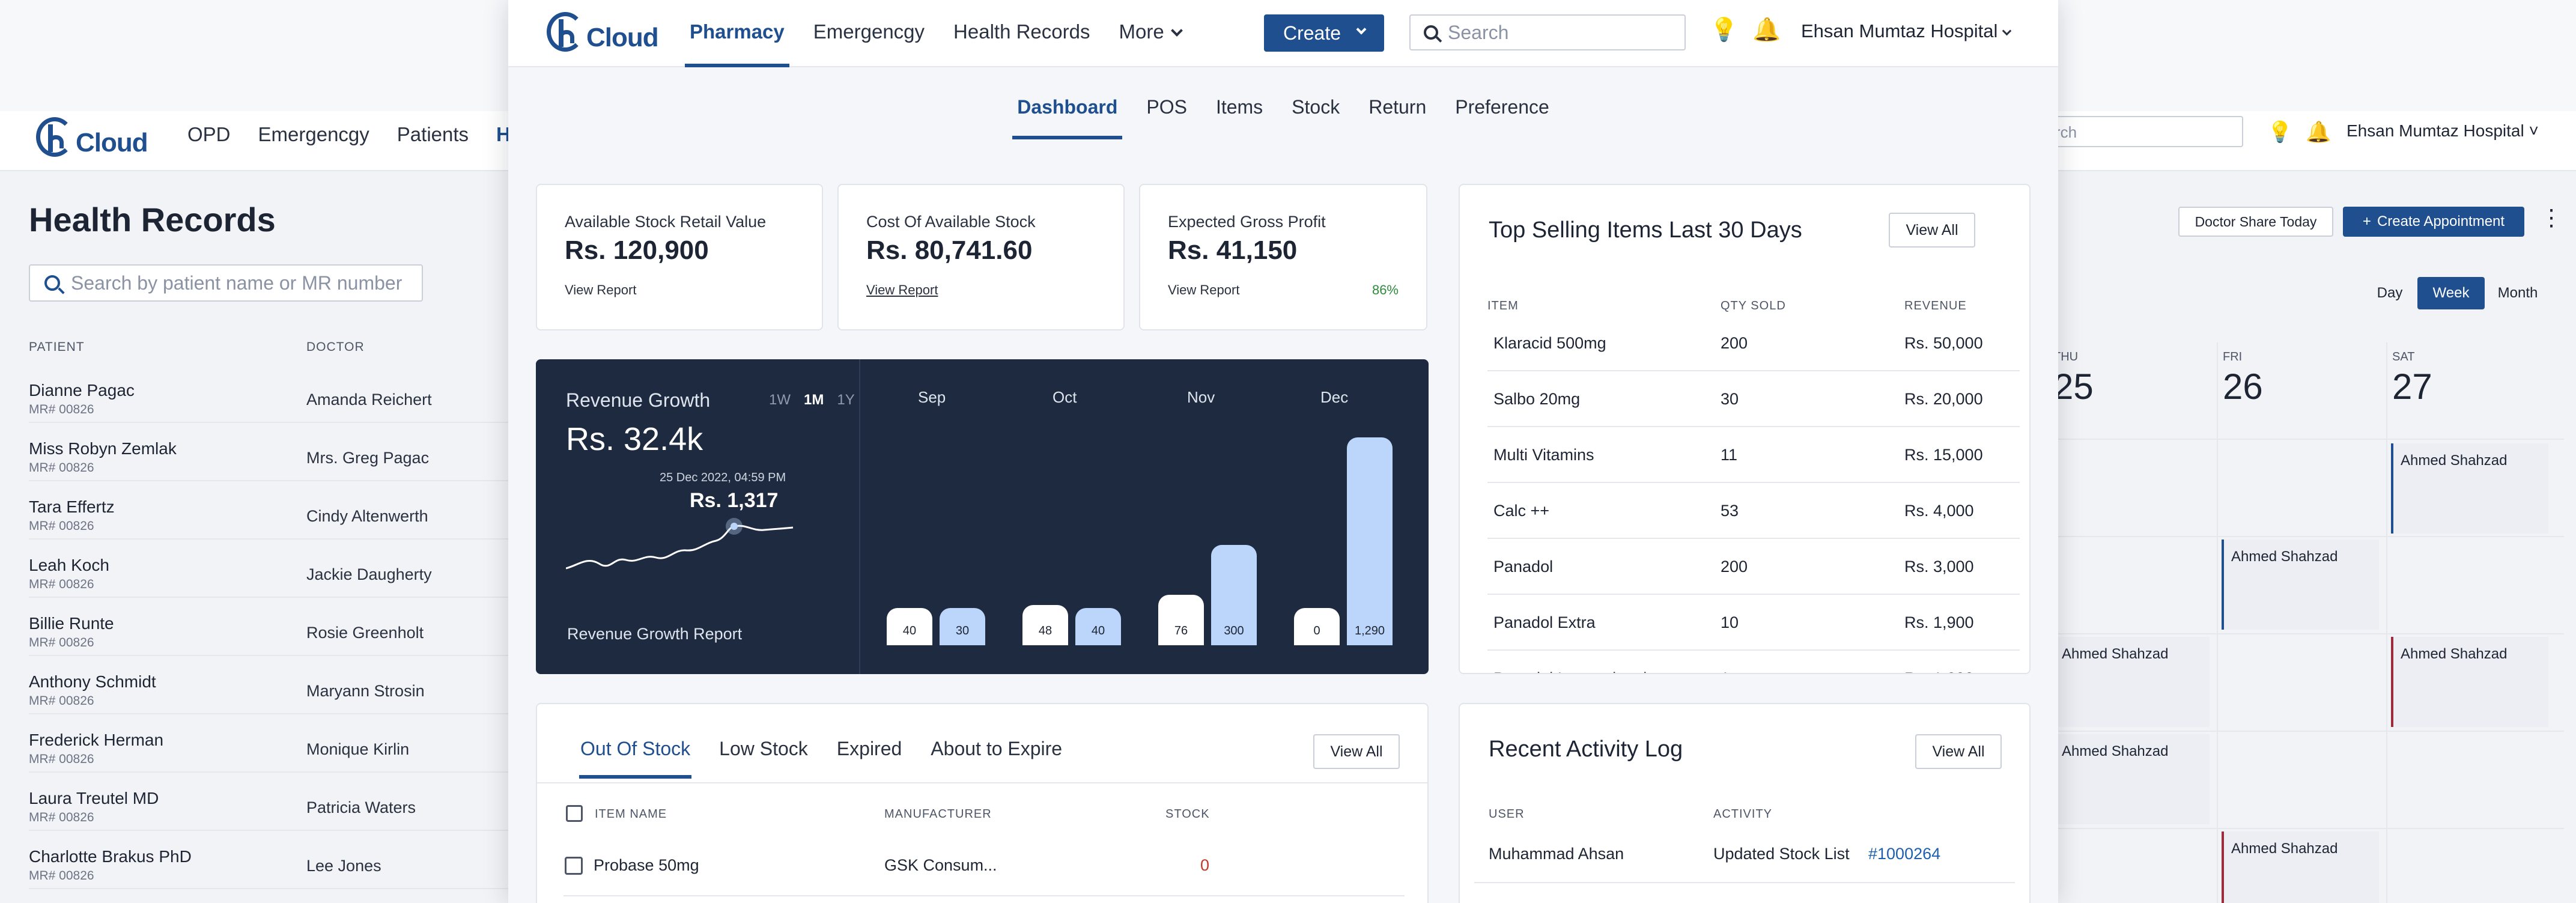 The image size is (2576, 903). I want to click on bar-series-1: 0, so click(1317, 626).